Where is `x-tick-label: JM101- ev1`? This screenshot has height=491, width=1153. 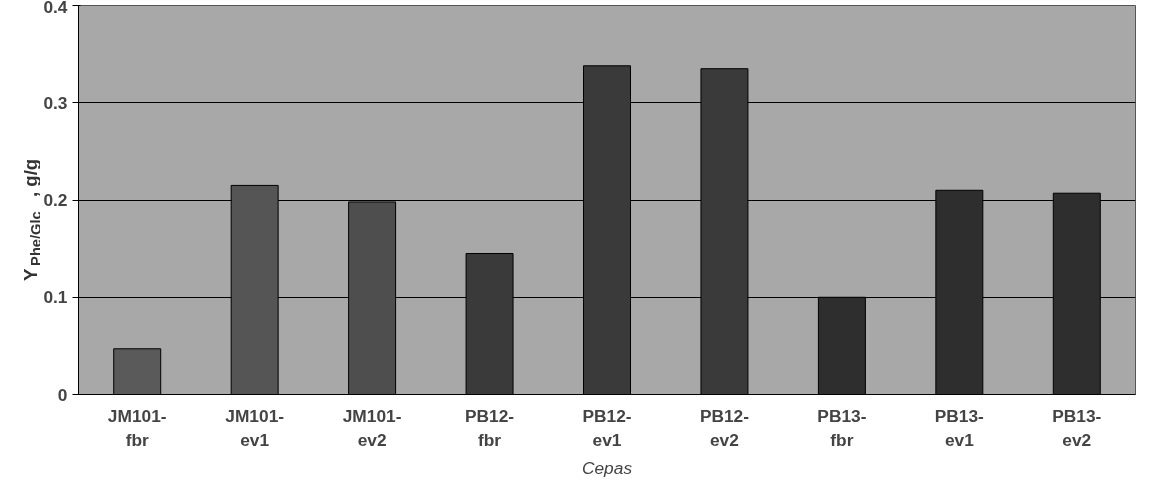
x-tick-label: JM101- ev1 is located at coordinates (255, 427).